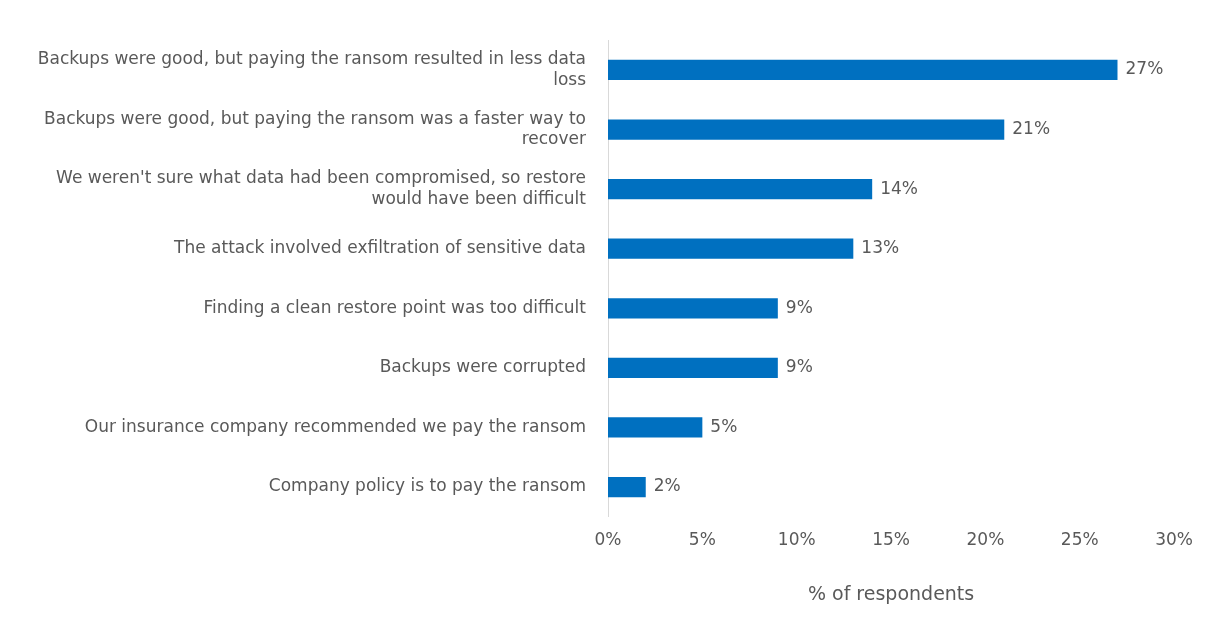 The height and width of the screenshot is (618, 1215). I want to click on x-tick-label: 10%, so click(796, 539).